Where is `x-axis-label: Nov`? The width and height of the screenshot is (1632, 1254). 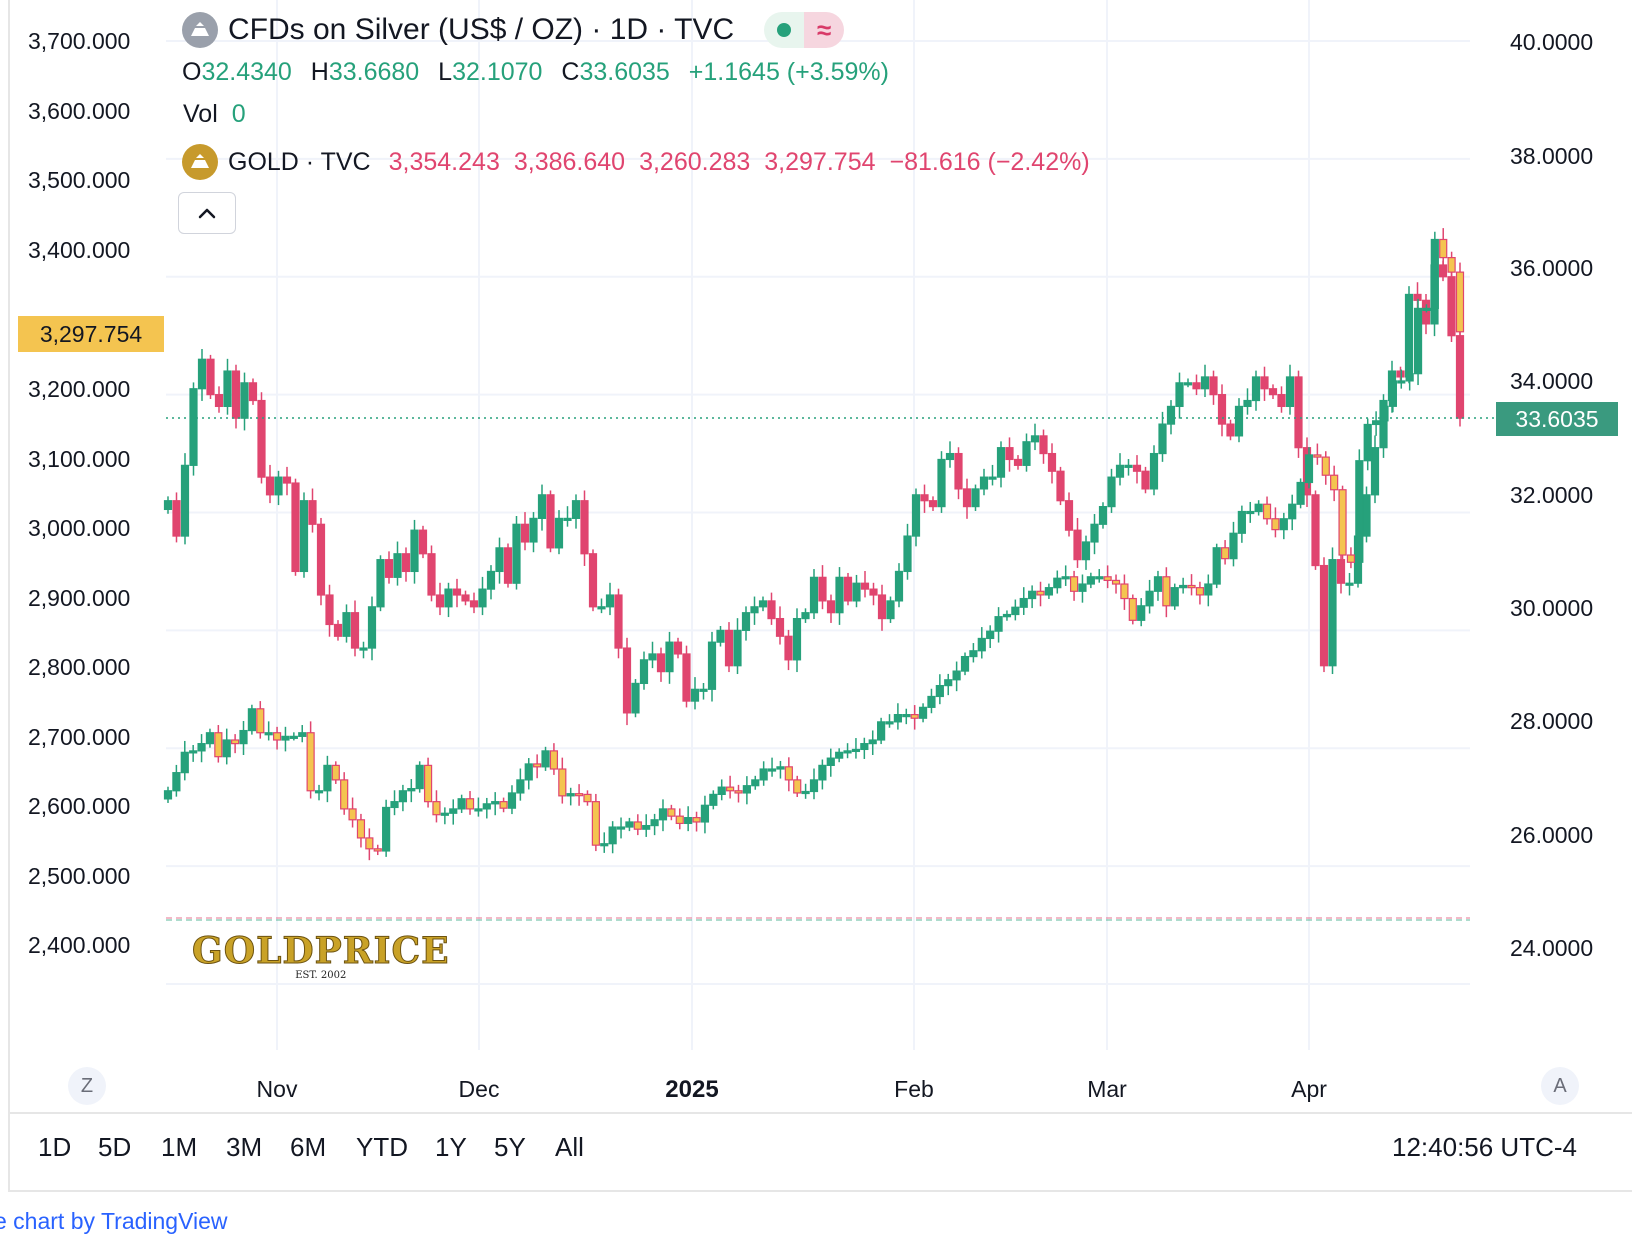 x-axis-label: Nov is located at coordinates (277, 1089).